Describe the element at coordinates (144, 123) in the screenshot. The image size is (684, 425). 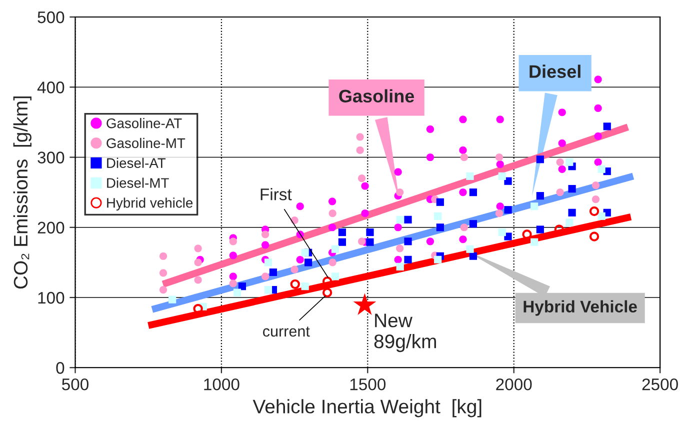
I see `legend-label: Gasoline-AT` at that location.